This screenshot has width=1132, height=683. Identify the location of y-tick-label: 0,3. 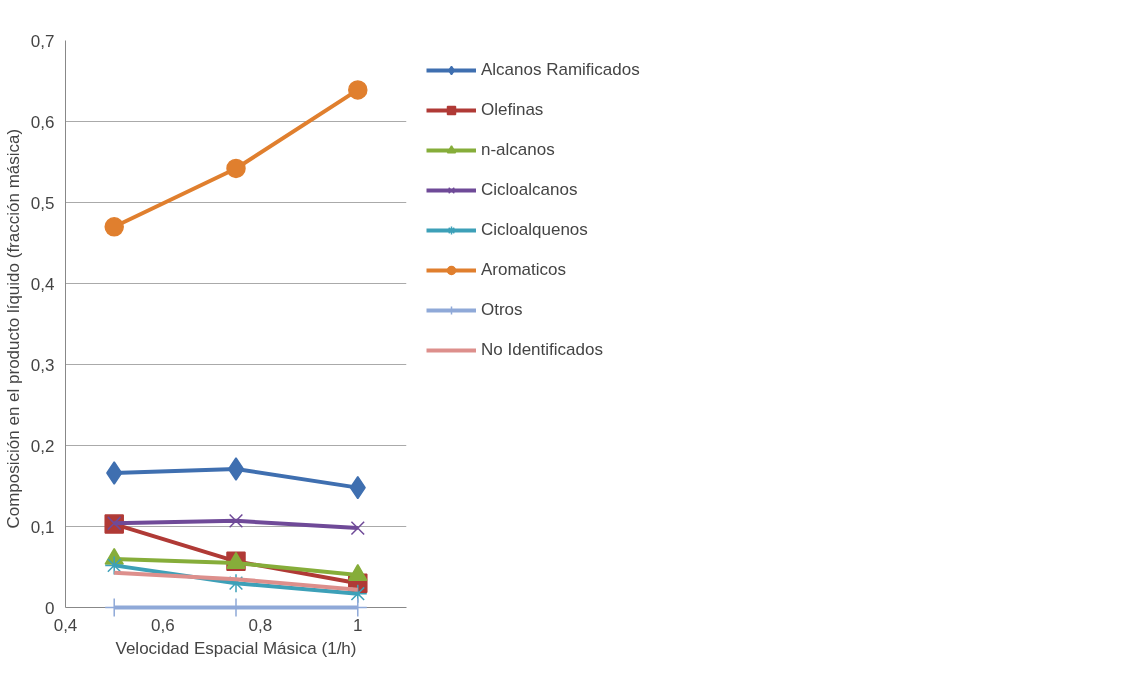
(42, 365).